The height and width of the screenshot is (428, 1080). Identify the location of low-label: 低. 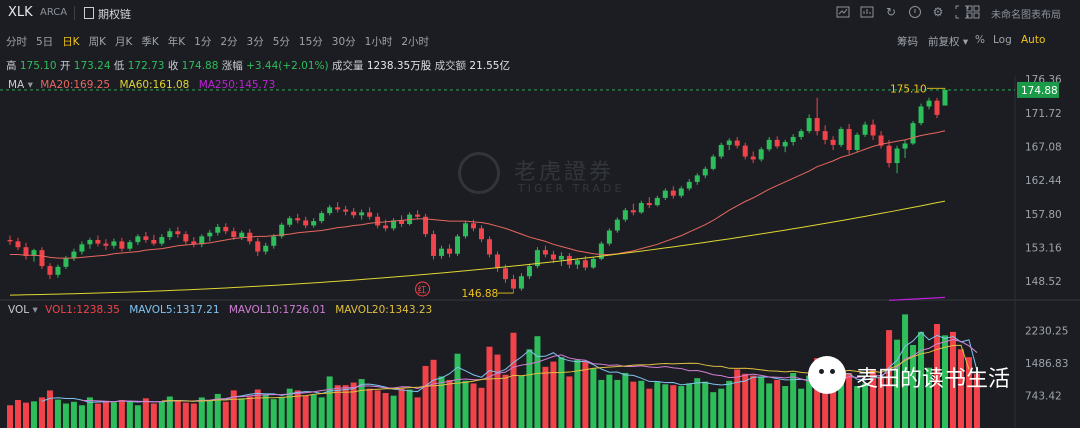
(119, 66).